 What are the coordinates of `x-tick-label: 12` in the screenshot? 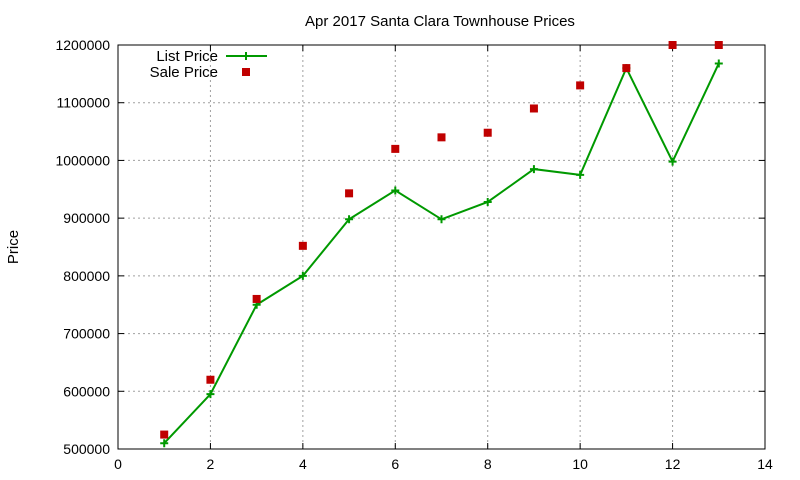 It's located at (673, 464).